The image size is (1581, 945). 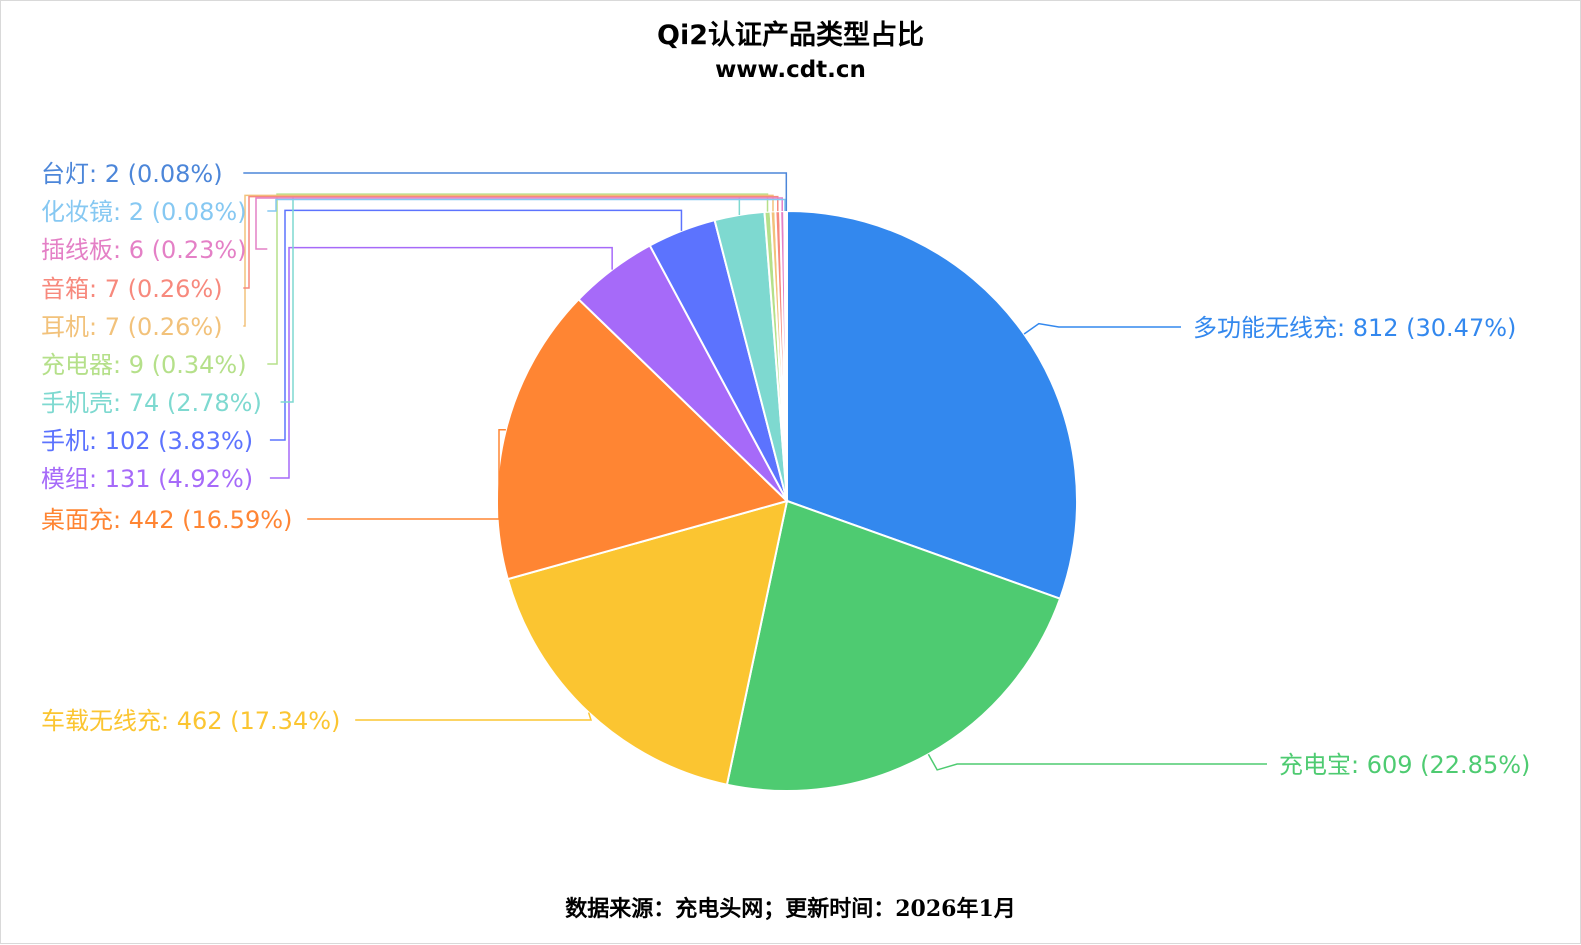 What do you see at coordinates (144, 250) in the screenshot?
I see `slice-label-10: 插线板: 6 (0.23%)` at bounding box center [144, 250].